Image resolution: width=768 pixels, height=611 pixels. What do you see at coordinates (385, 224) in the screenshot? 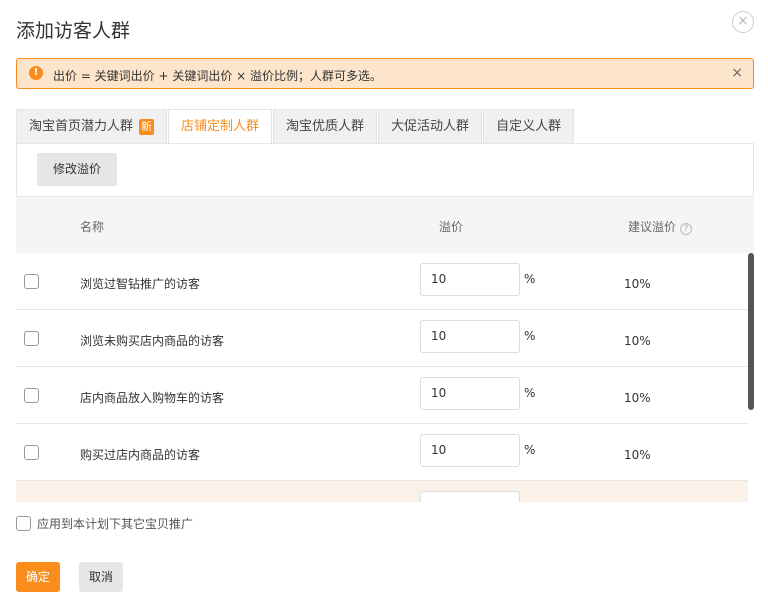
I see `table-header: 名称 溢价 建议溢价?` at bounding box center [385, 224].